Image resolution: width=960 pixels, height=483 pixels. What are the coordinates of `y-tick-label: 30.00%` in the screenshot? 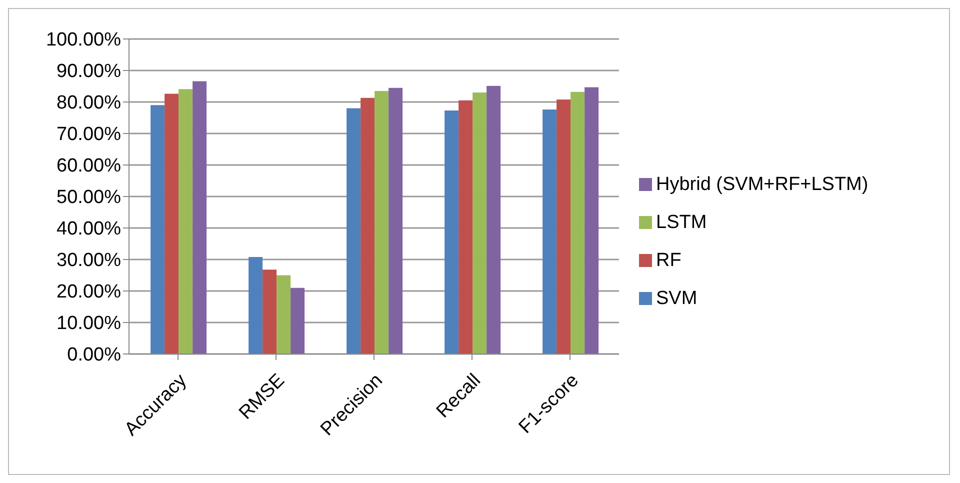 It's located at (89, 261).